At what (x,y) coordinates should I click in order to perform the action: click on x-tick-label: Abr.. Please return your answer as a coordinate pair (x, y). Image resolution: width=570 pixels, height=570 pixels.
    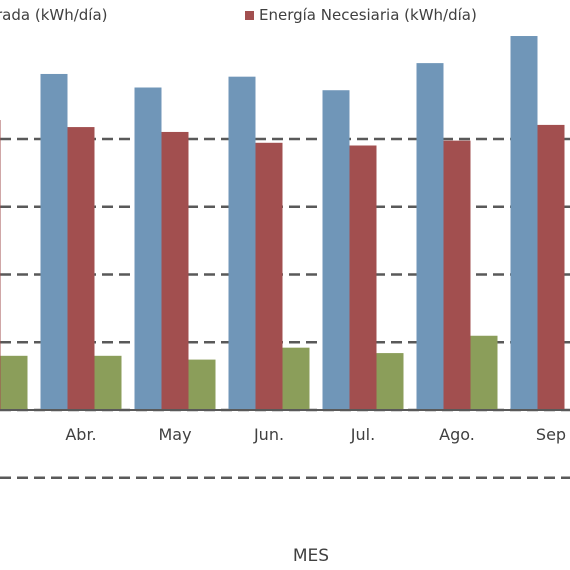
    Looking at the image, I should click on (80, 434).